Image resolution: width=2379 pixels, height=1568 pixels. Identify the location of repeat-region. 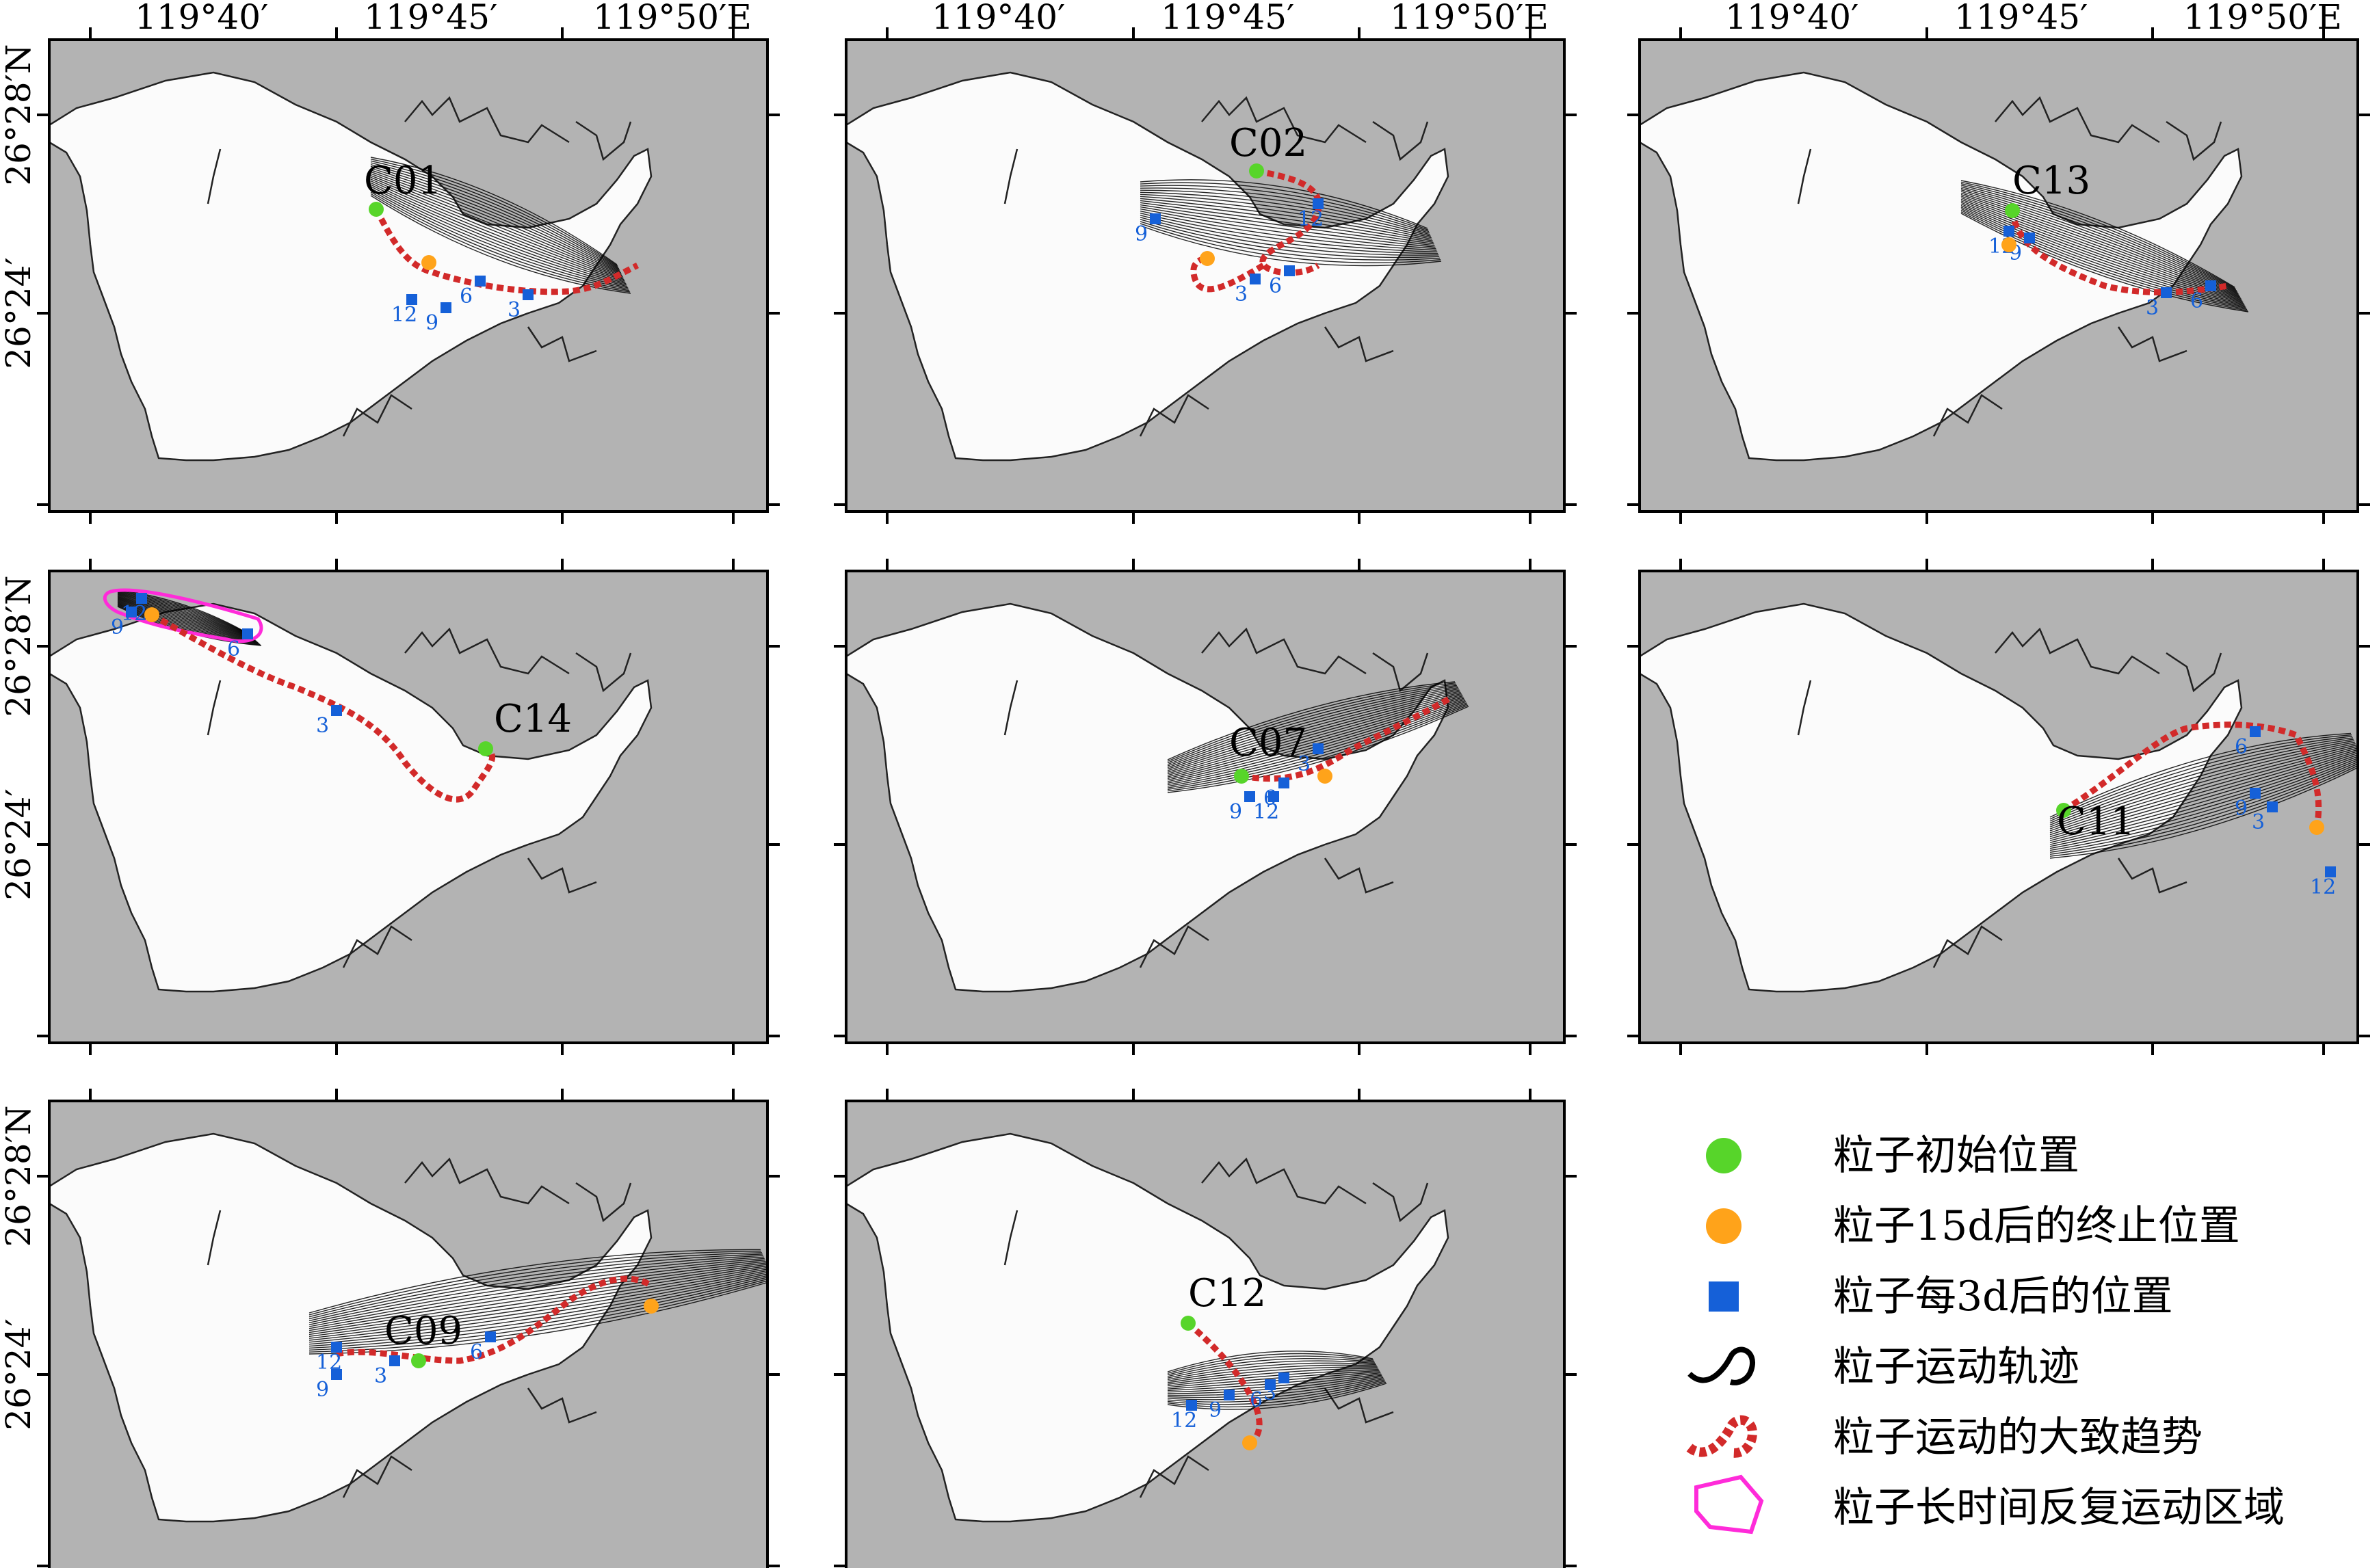
(183, 615).